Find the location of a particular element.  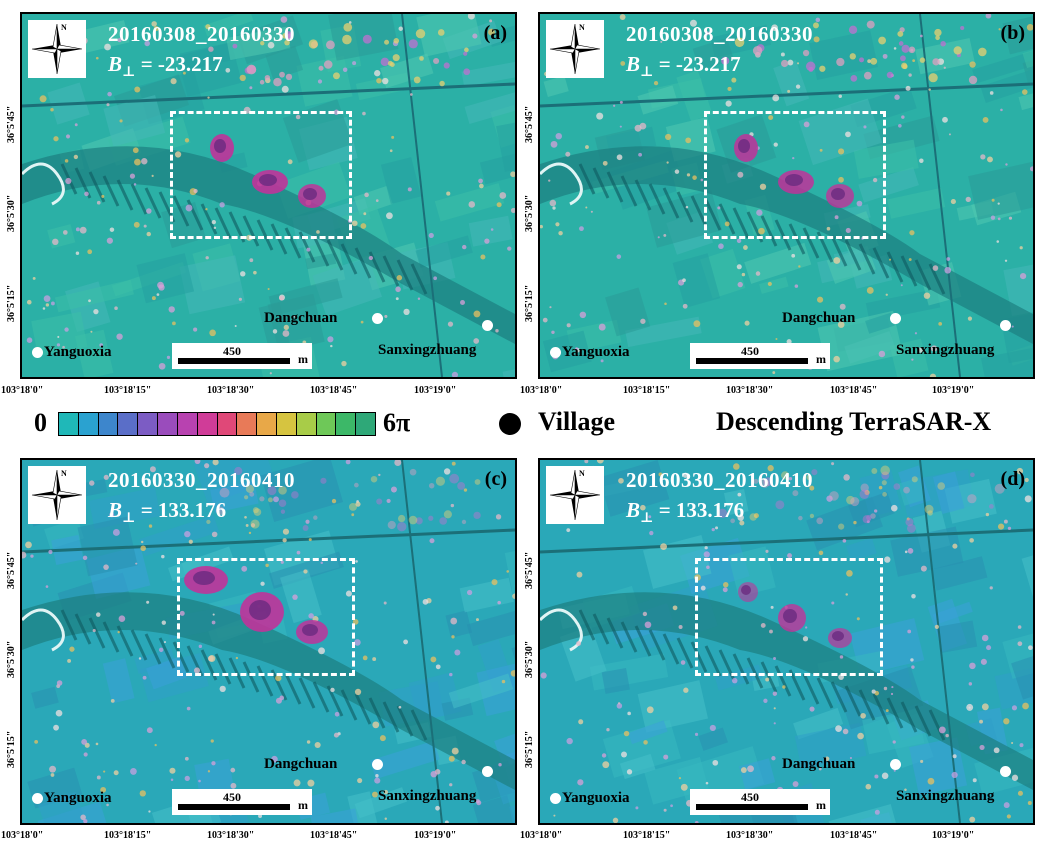

perpendicular-baseline-label: B⊥ = -23.217 is located at coordinates (683, 66).